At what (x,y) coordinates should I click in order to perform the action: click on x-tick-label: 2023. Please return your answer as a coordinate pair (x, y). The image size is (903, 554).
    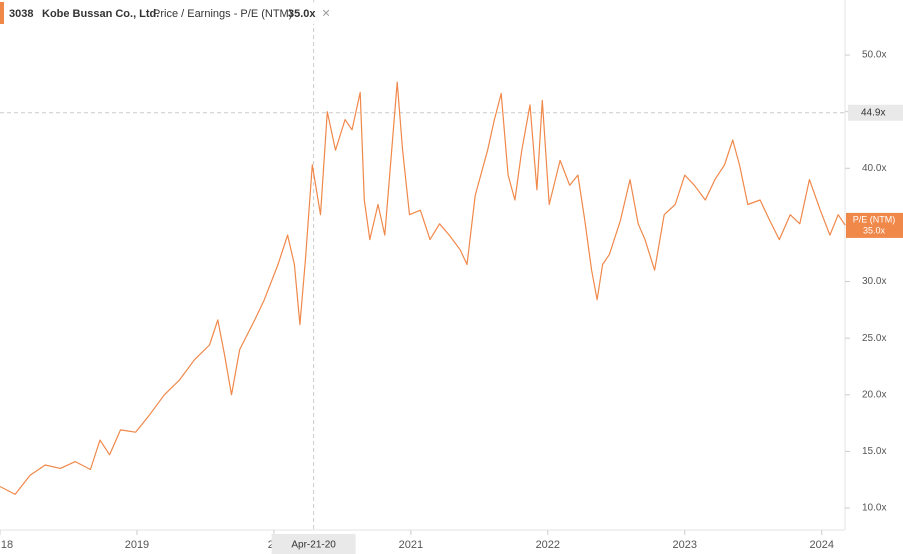
    Looking at the image, I should click on (685, 545).